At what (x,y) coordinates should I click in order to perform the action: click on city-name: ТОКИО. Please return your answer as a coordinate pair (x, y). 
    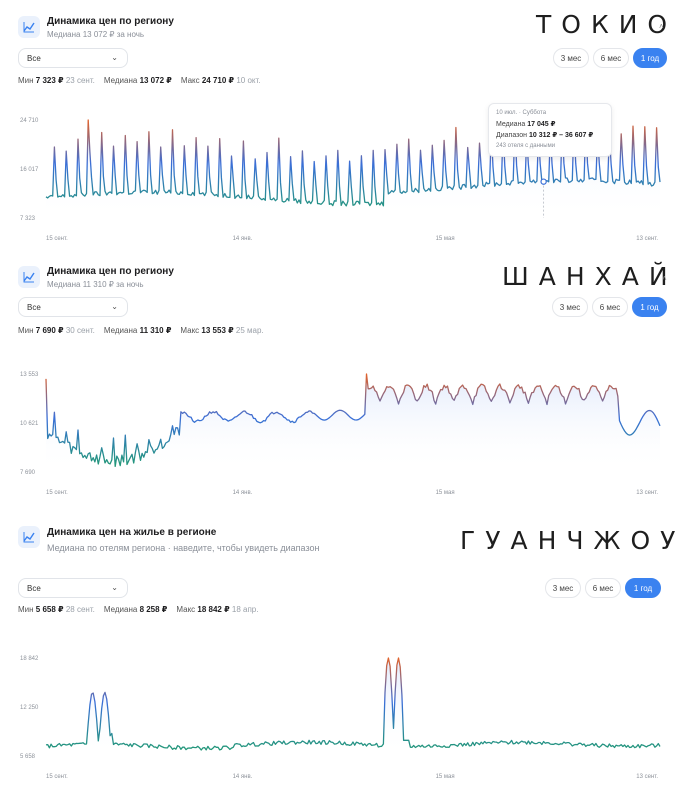
    Looking at the image, I should click on (607, 24).